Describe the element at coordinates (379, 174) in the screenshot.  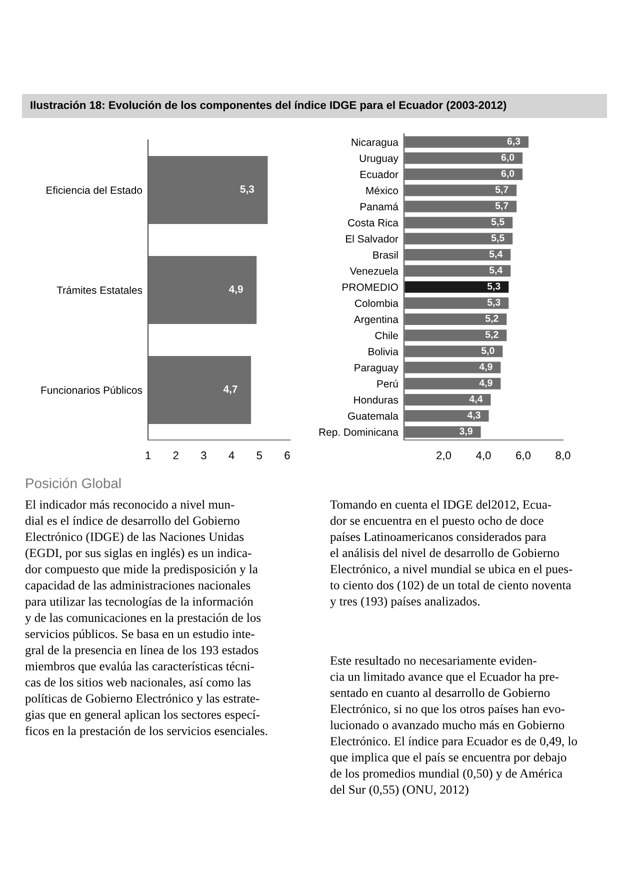
I see `y-tick-label: Ecuador` at that location.